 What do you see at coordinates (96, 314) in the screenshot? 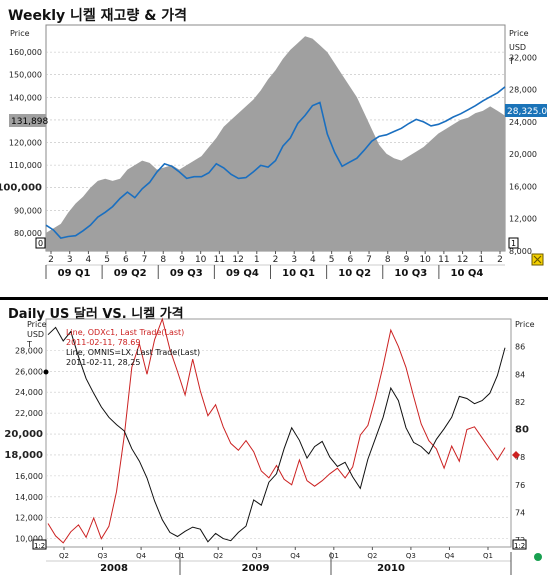
I see `bottom-chart-title: Daily US 달러 VS. 니켈 가격` at bounding box center [96, 314].